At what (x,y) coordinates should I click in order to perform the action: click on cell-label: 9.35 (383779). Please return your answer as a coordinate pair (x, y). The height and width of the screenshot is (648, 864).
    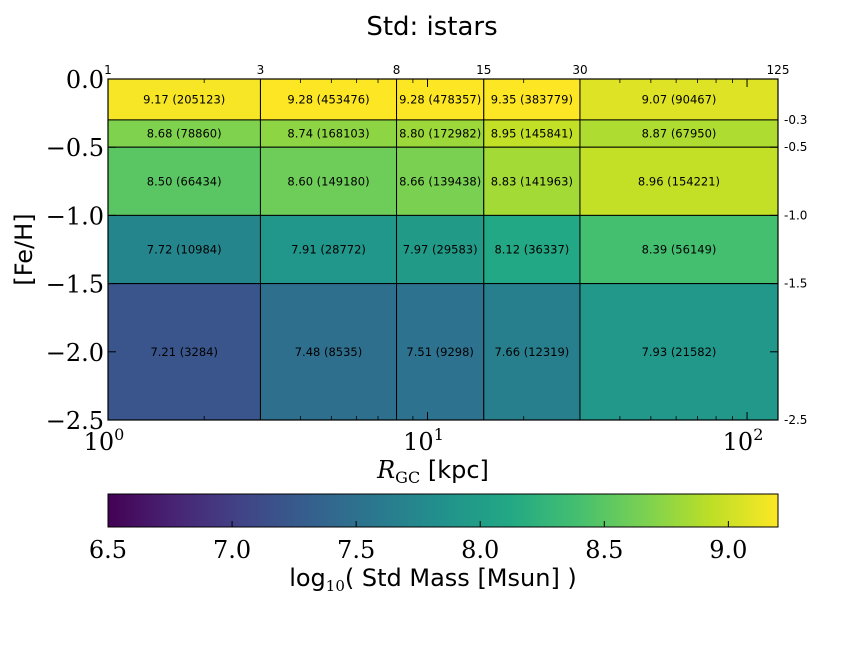
    Looking at the image, I should click on (532, 99).